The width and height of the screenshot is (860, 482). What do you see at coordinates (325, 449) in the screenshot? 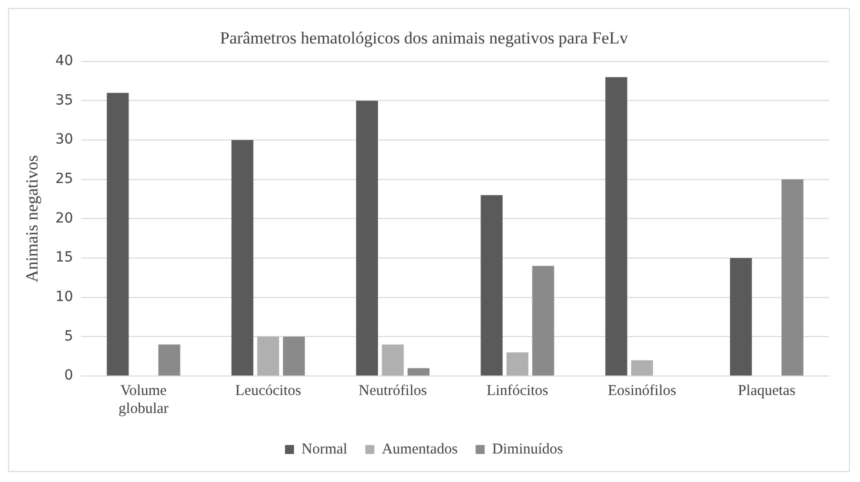
I see `legend-label: Normal` at bounding box center [325, 449].